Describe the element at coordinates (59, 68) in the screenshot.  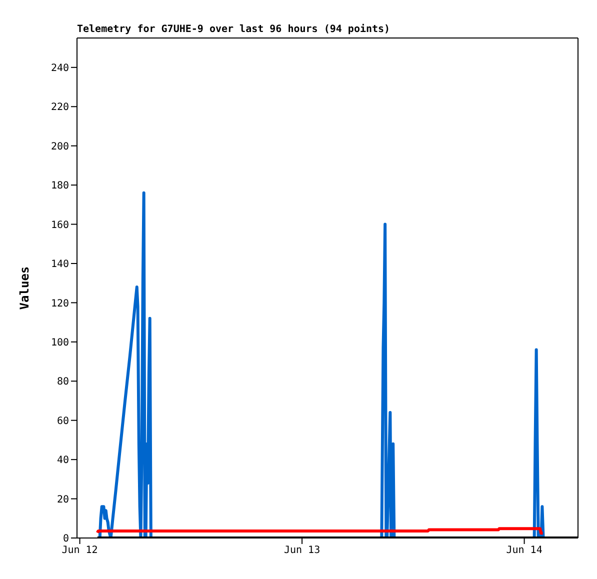
I see `y-tick-label: 240` at that location.